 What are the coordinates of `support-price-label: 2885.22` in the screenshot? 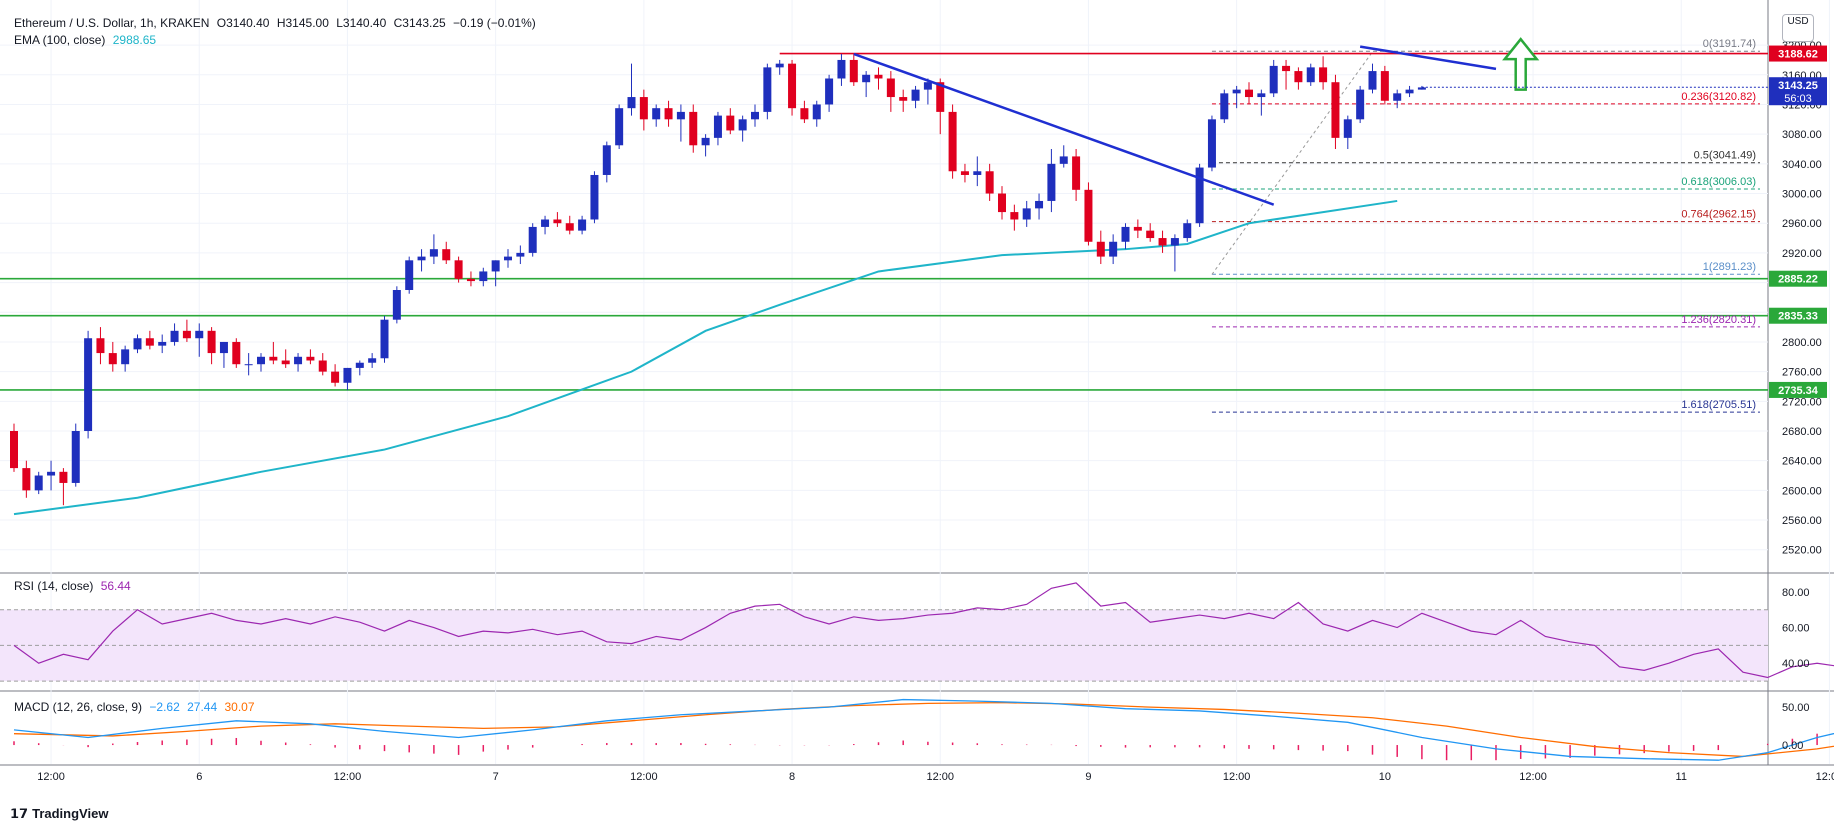 It's located at (1798, 280).